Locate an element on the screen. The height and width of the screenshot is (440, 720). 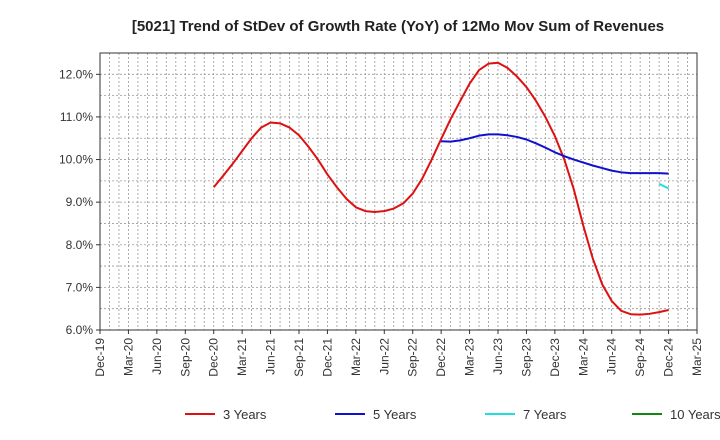
legend-label: 7 Years is located at coordinates (545, 414).